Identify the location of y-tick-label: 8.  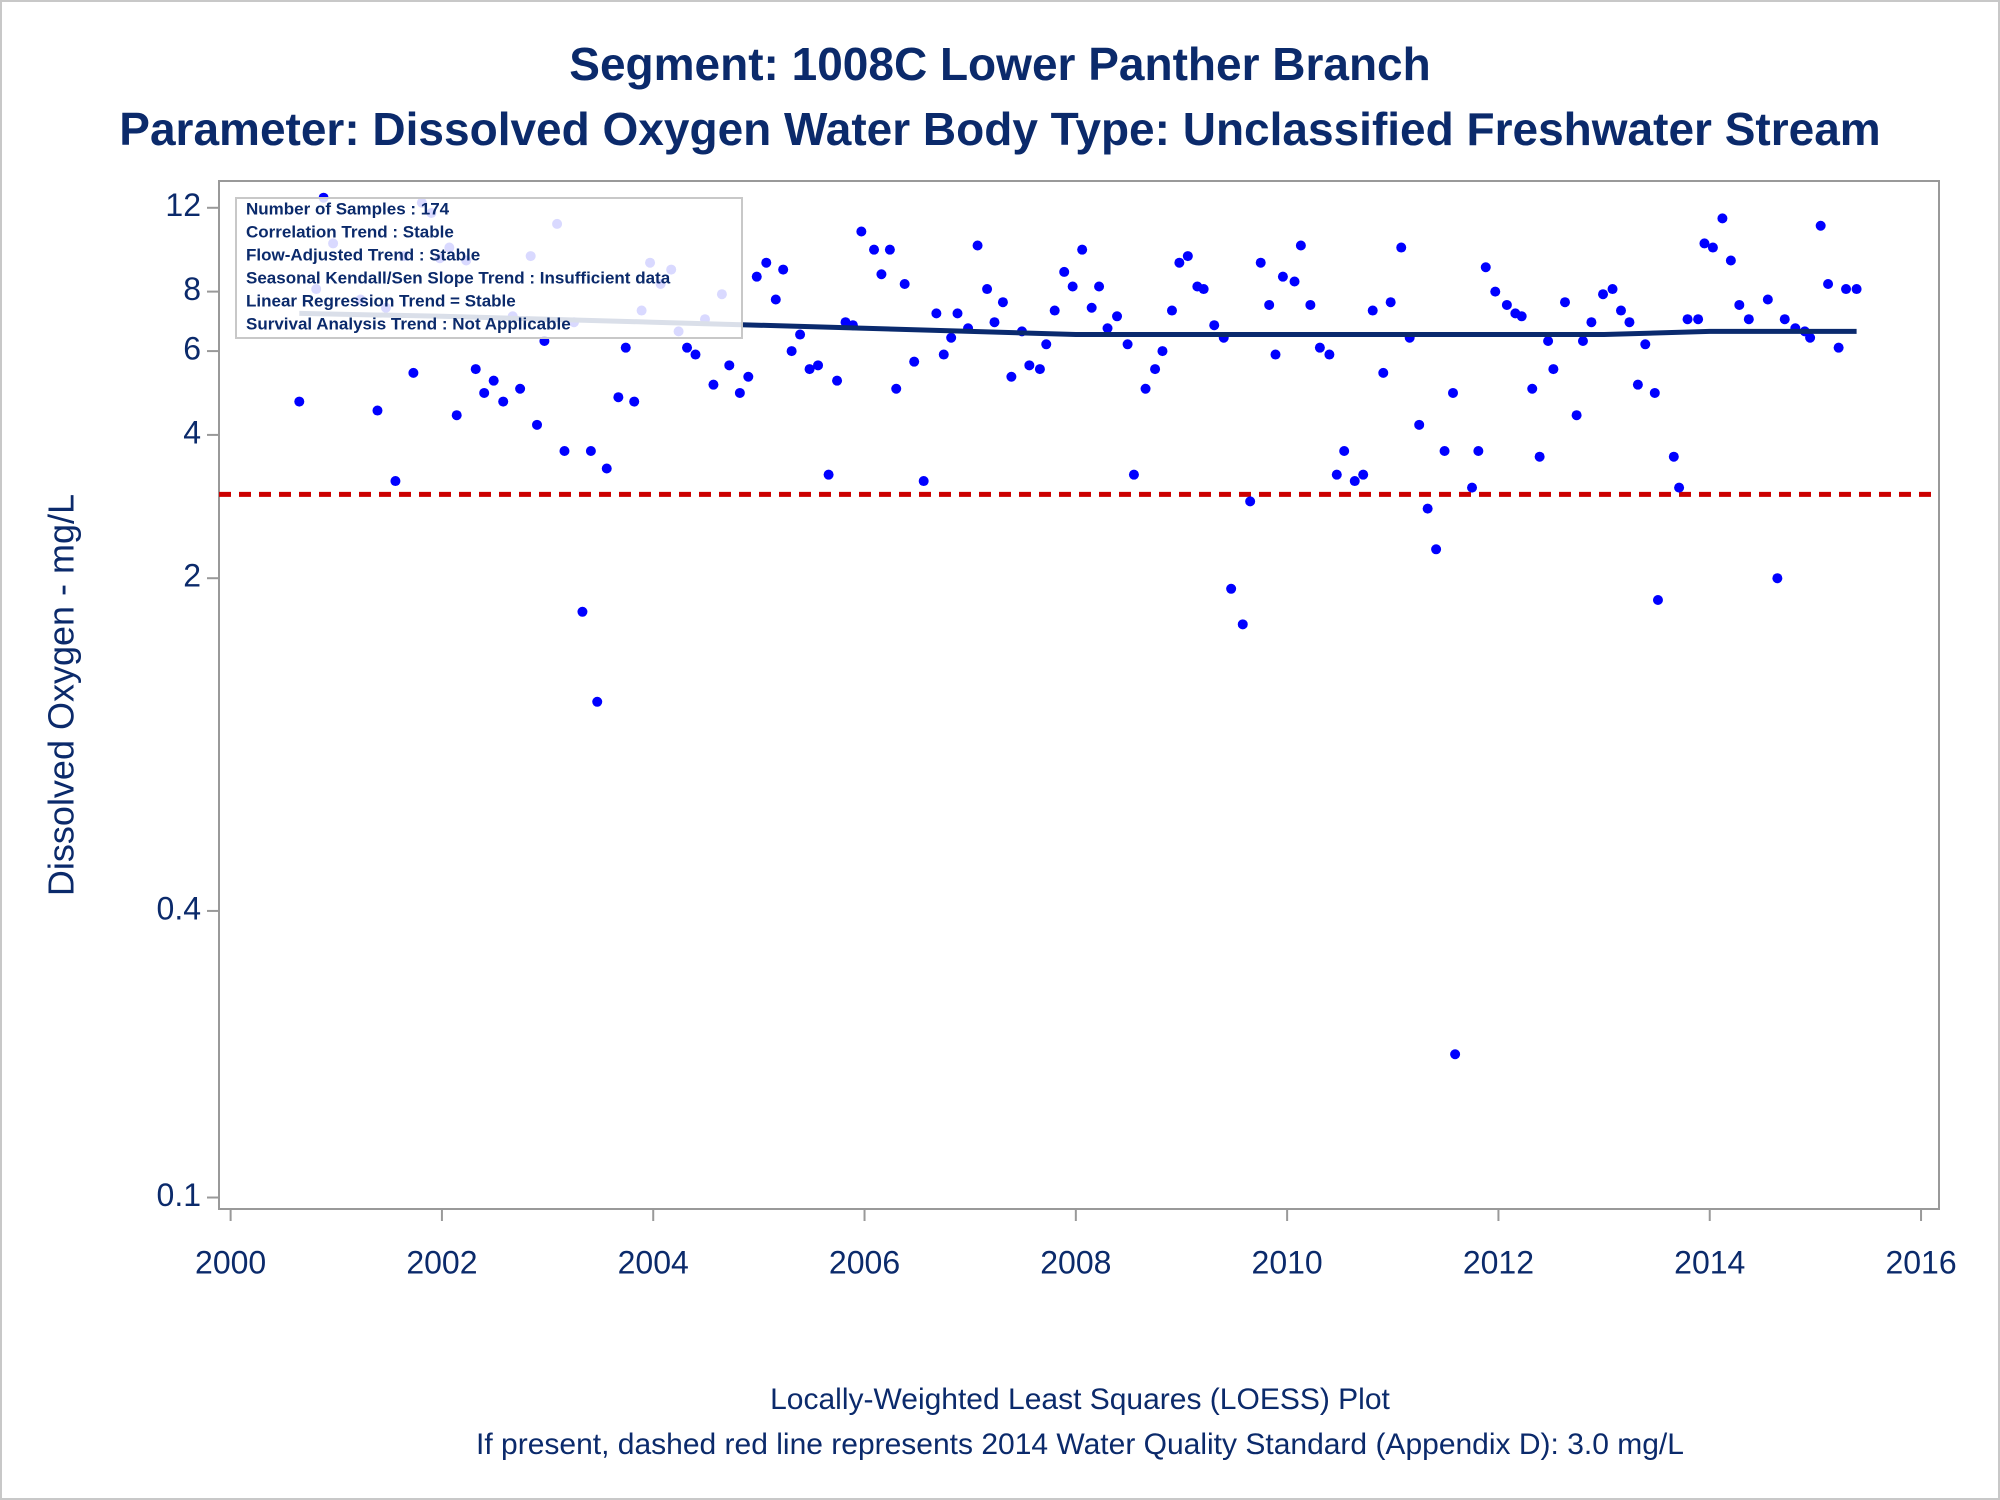
(192, 289).